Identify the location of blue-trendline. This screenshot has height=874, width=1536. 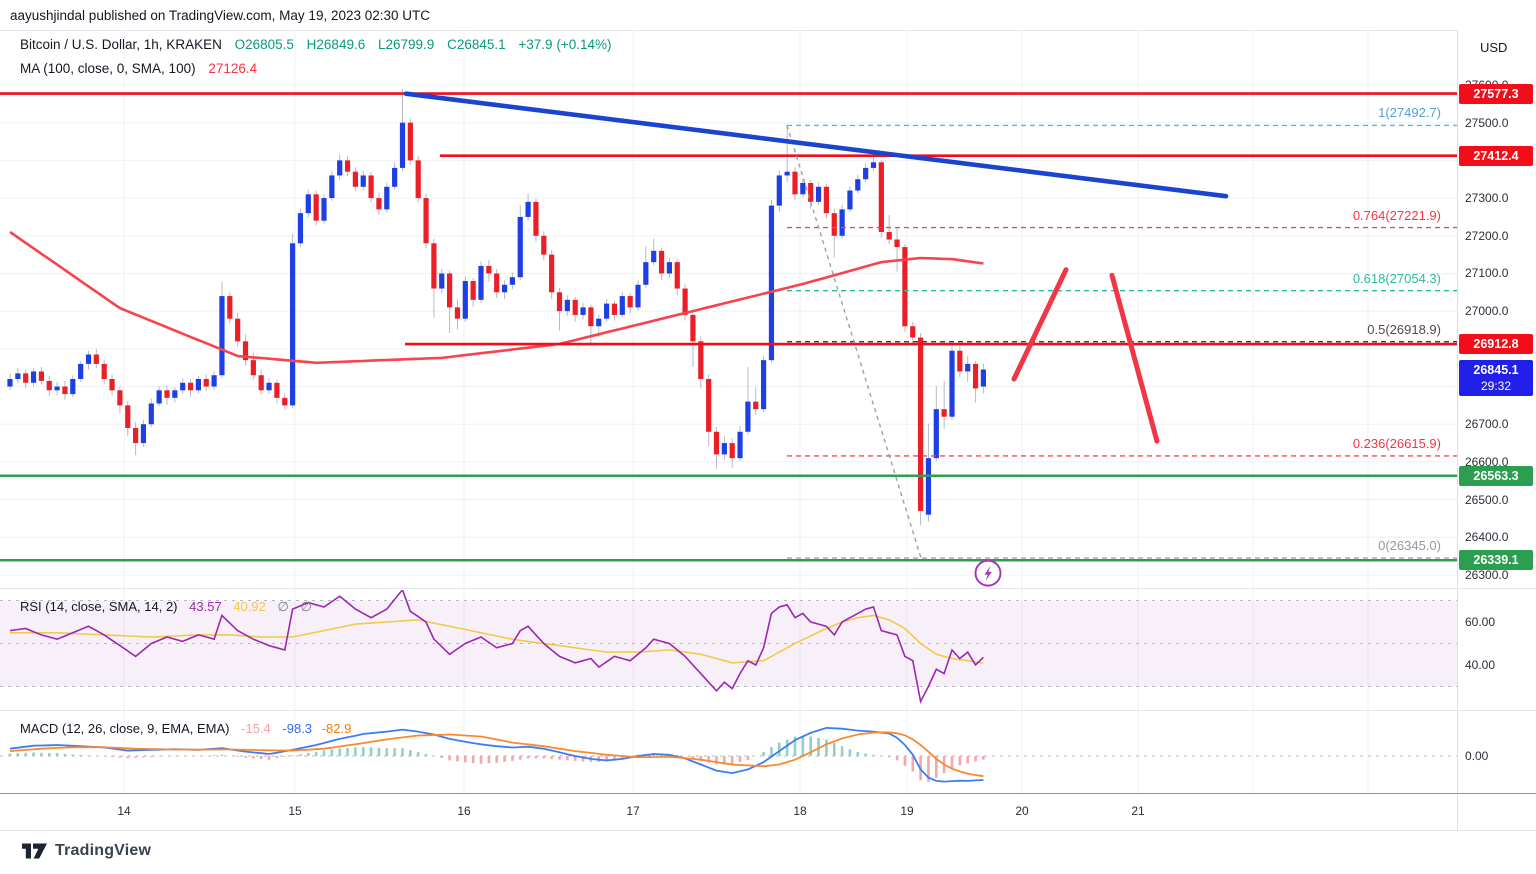
(816, 145).